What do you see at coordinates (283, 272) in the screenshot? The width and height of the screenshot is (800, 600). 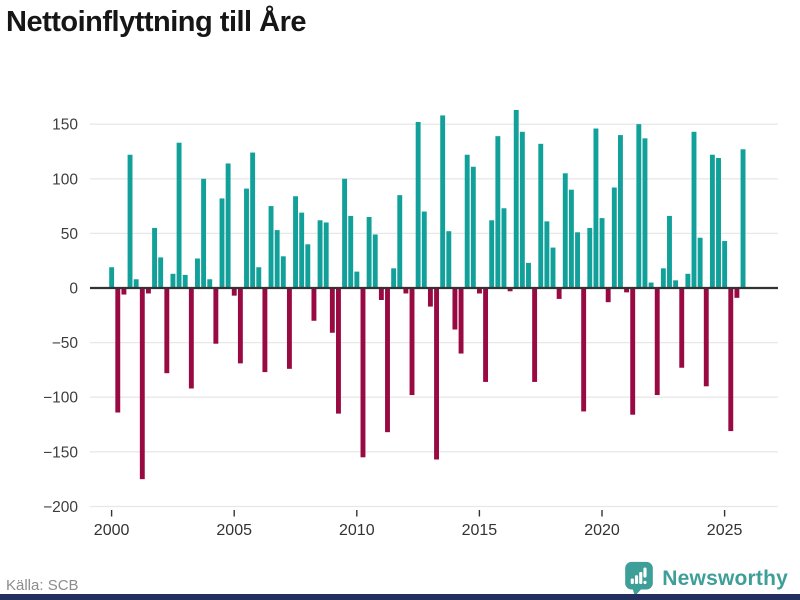 I see `bar-2007-q1` at bounding box center [283, 272].